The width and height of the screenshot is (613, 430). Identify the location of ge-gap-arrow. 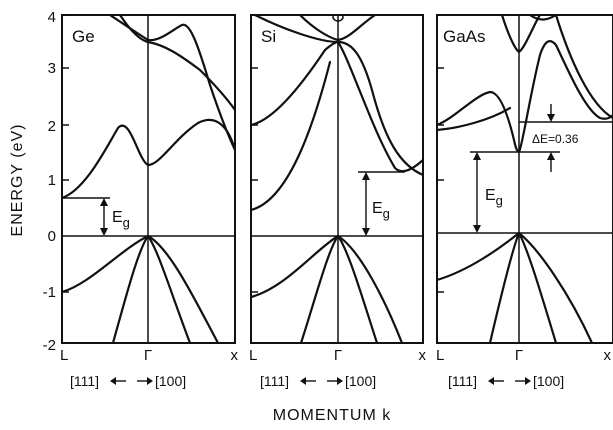
(104, 217).